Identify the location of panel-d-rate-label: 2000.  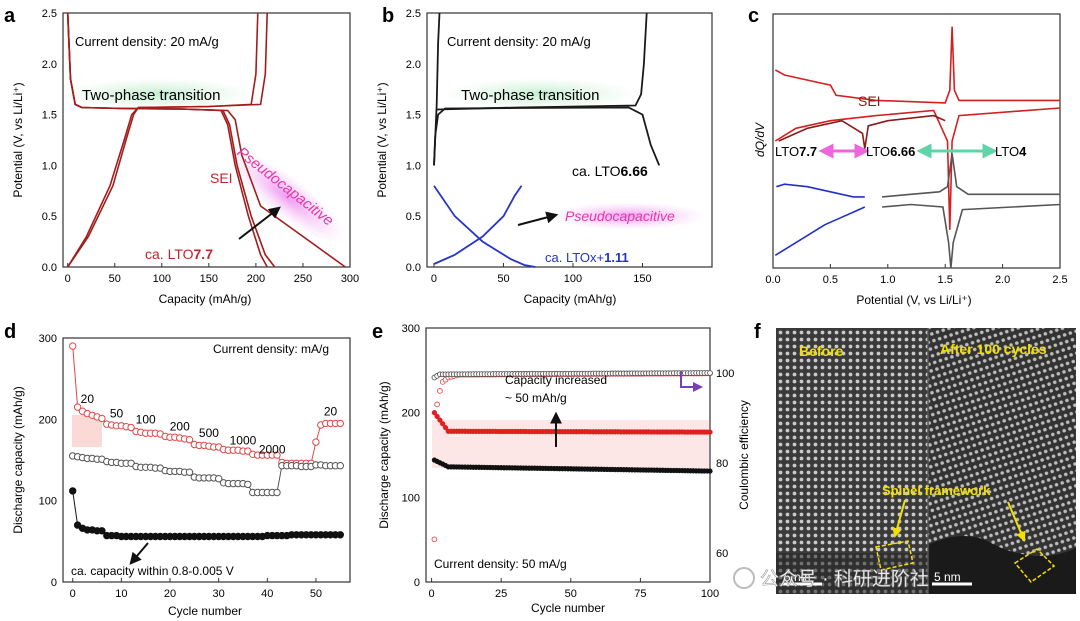
(272, 449).